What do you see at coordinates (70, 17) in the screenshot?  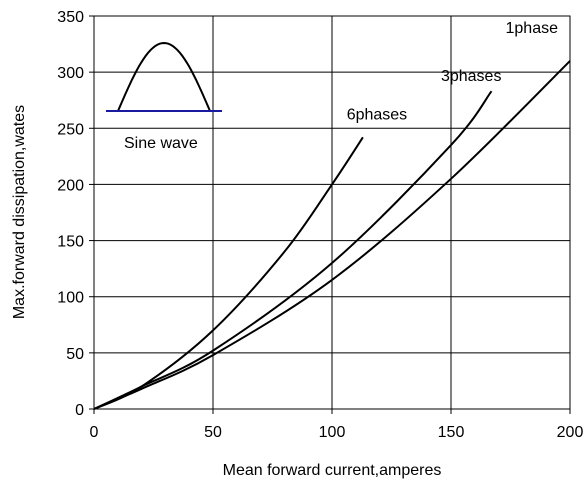 I see `y-tick-label: 350` at bounding box center [70, 17].